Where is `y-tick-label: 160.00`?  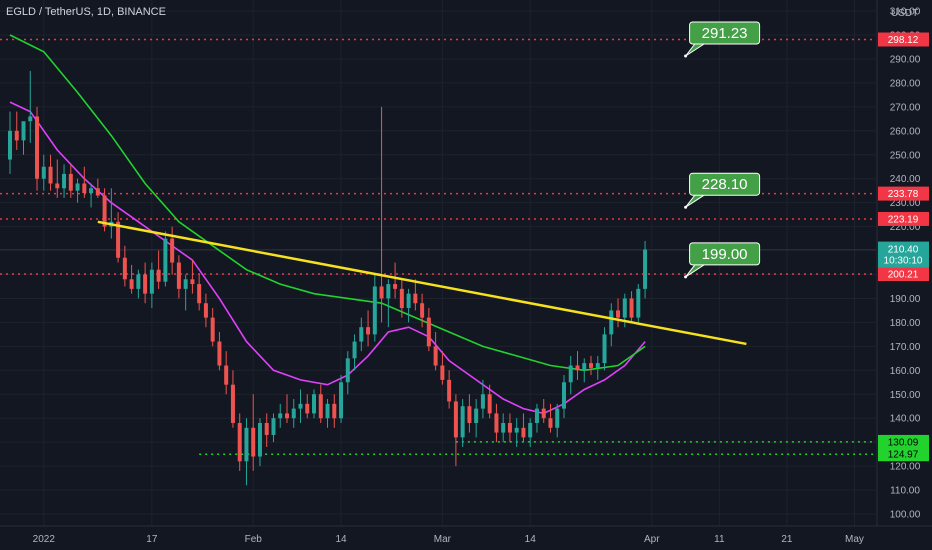
y-tick-label: 160.00 is located at coordinates (905, 371).